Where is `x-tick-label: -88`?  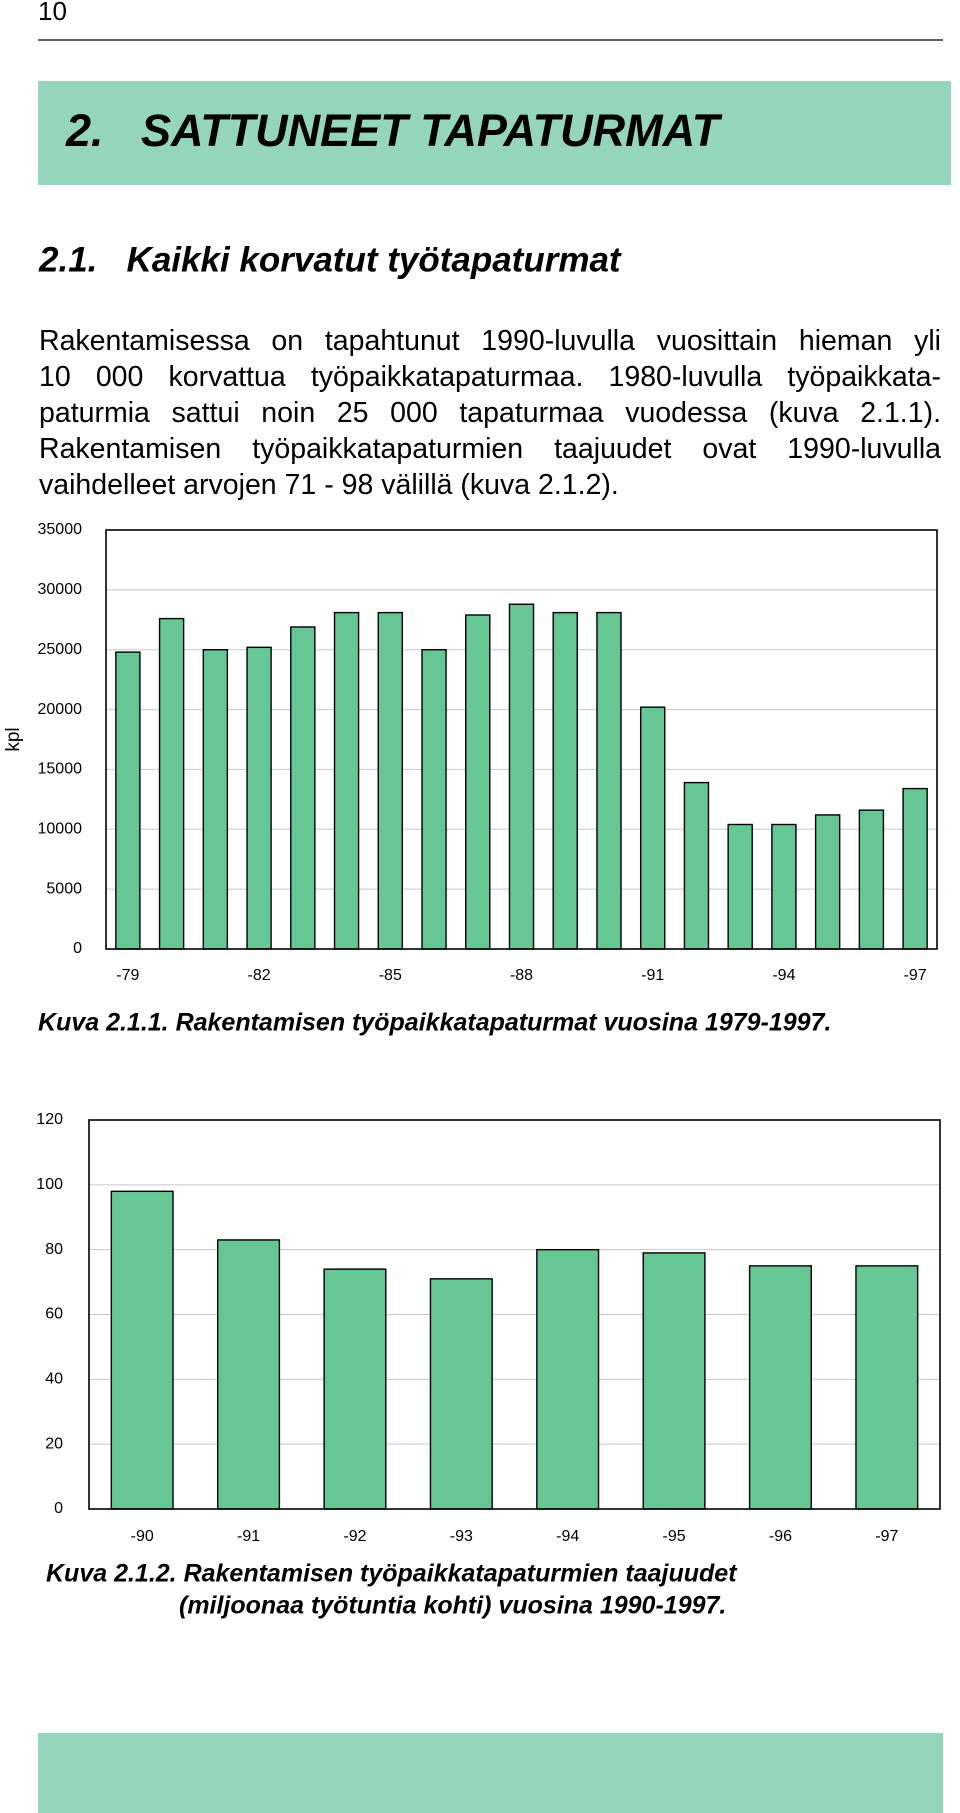 x-tick-label: -88 is located at coordinates (521, 975).